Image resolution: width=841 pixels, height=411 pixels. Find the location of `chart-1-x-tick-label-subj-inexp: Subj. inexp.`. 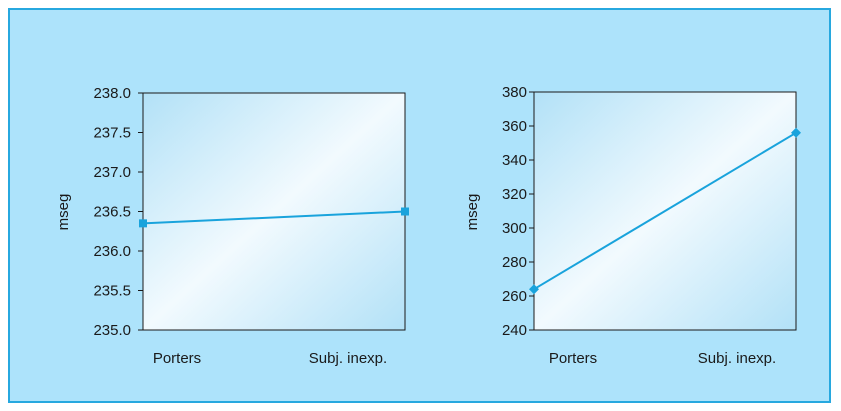

chart-1-x-tick-label-subj-inexp: Subj. inexp. is located at coordinates (348, 358).